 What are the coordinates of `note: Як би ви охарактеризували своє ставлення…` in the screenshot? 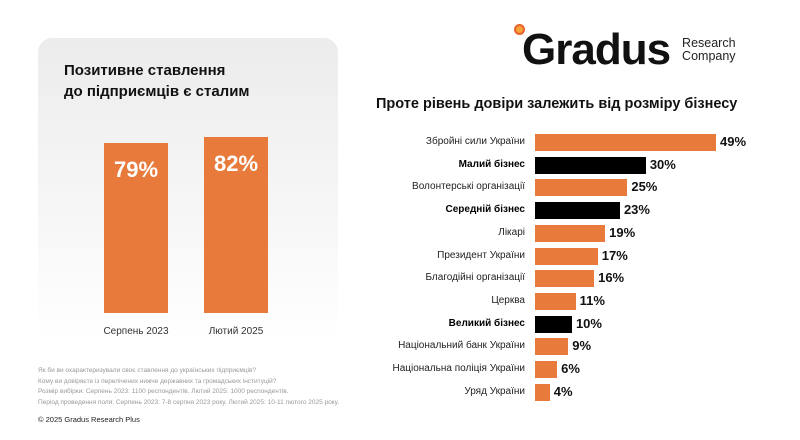 It's located at (147, 370).